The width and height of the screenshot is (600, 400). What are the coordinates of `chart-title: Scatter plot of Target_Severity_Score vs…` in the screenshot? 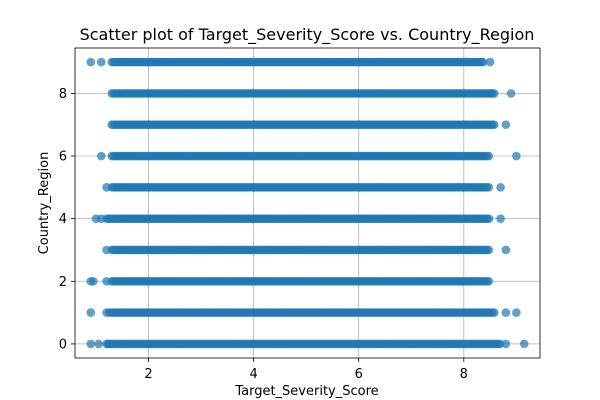 It's located at (307, 35).